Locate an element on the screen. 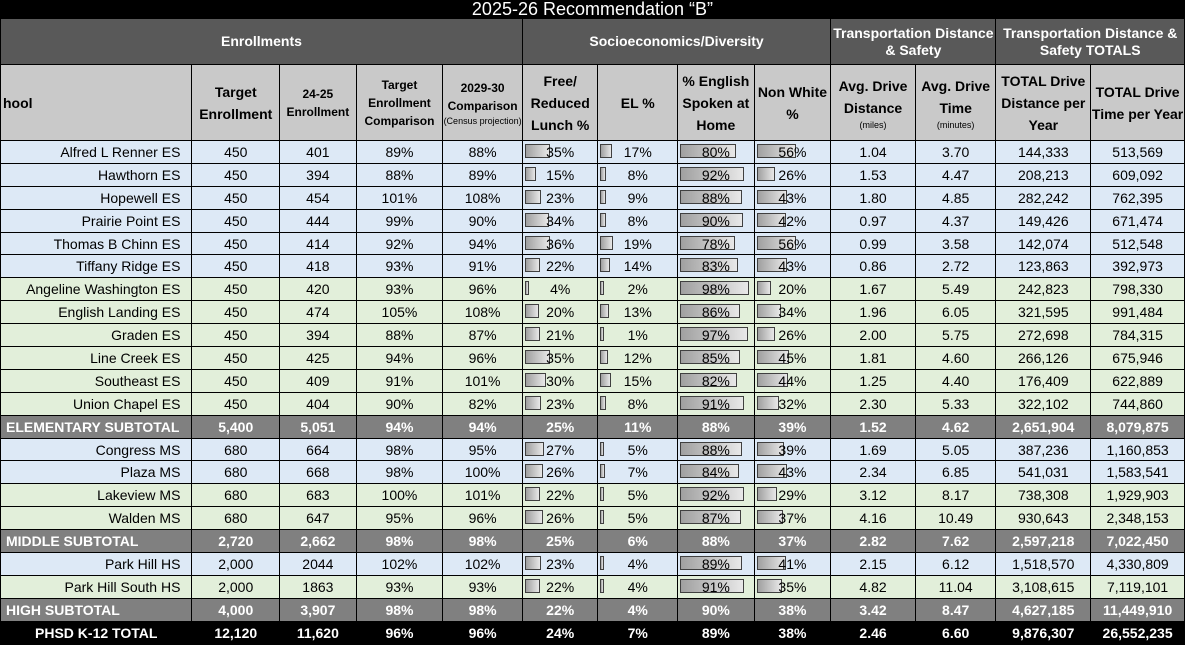 The width and height of the screenshot is (1200, 645). cell-value: 56% is located at coordinates (792, 151).